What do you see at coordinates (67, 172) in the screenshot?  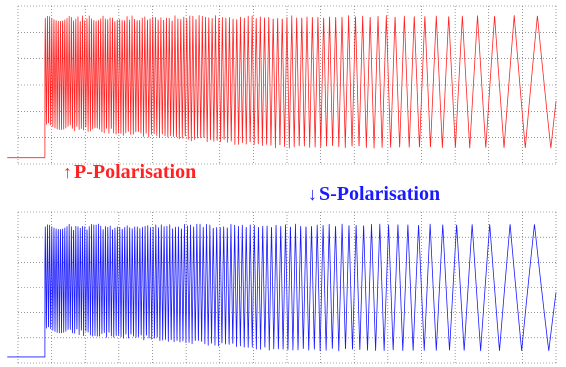 I see `up-arrow-icon: ↑` at bounding box center [67, 172].